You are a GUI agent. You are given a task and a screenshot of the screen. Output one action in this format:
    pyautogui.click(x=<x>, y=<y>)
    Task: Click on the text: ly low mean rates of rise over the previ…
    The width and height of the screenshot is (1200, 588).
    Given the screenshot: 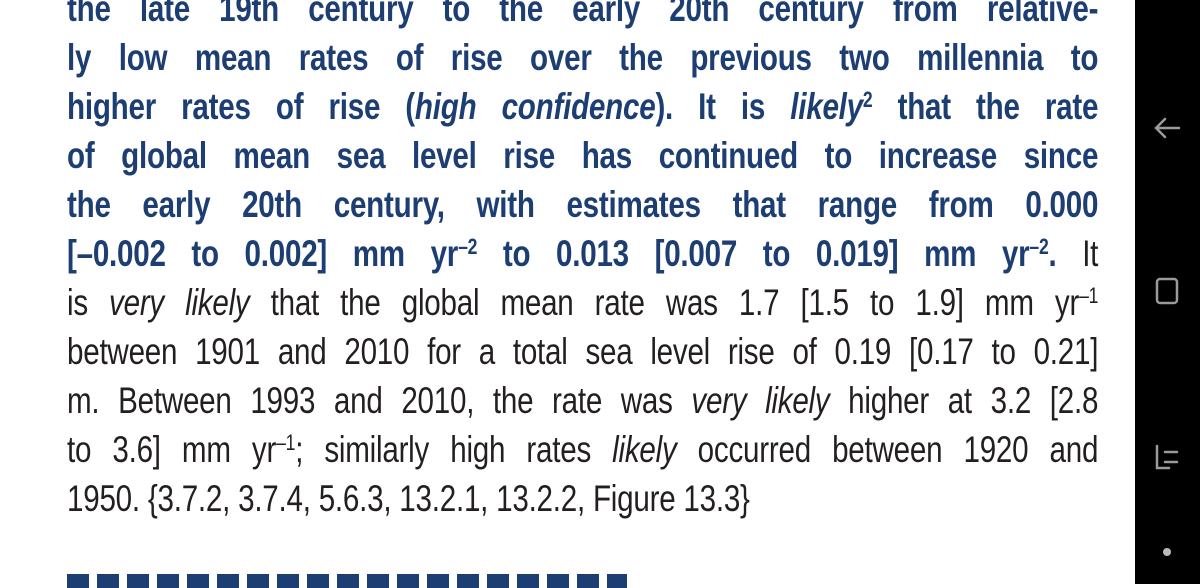 What is the action you would take?
    pyautogui.click(x=583, y=57)
    